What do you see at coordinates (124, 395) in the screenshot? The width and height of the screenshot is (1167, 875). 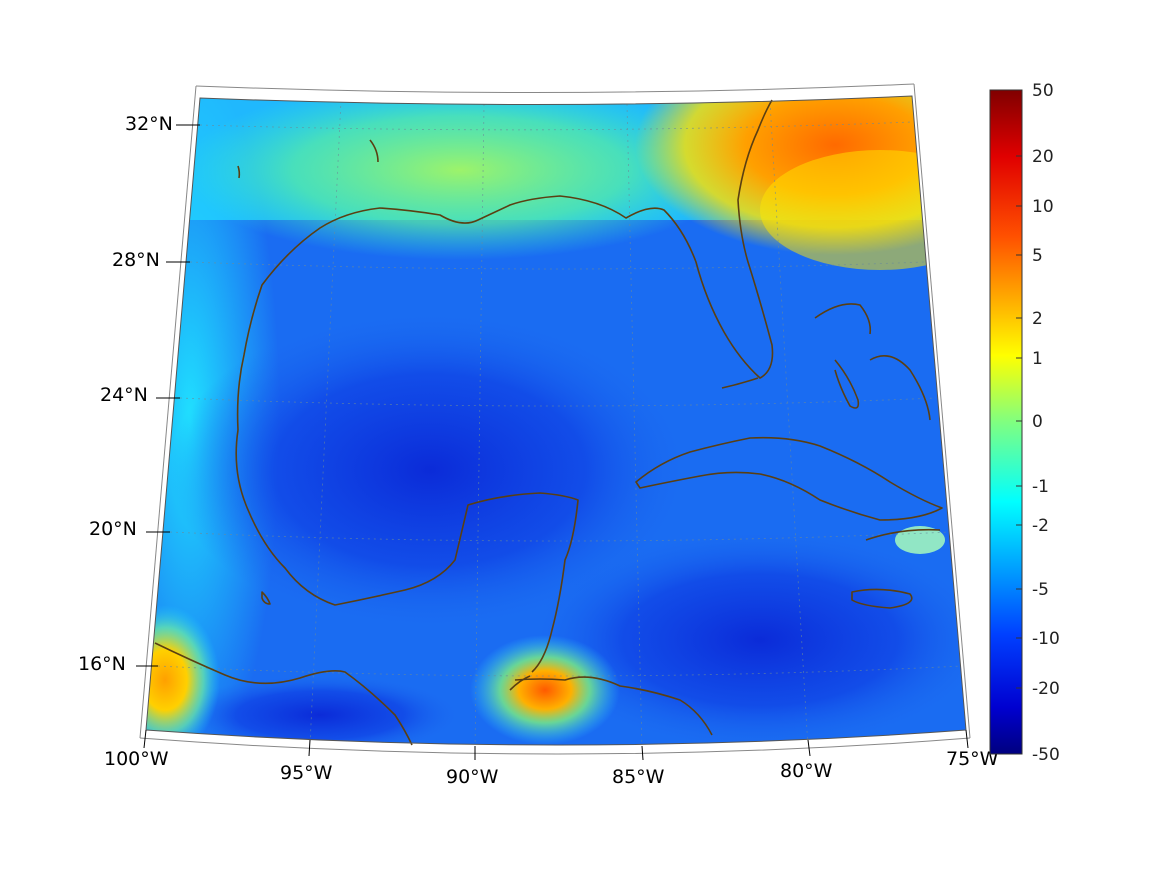 I see `lat-tick-label: 24°N` at bounding box center [124, 395].